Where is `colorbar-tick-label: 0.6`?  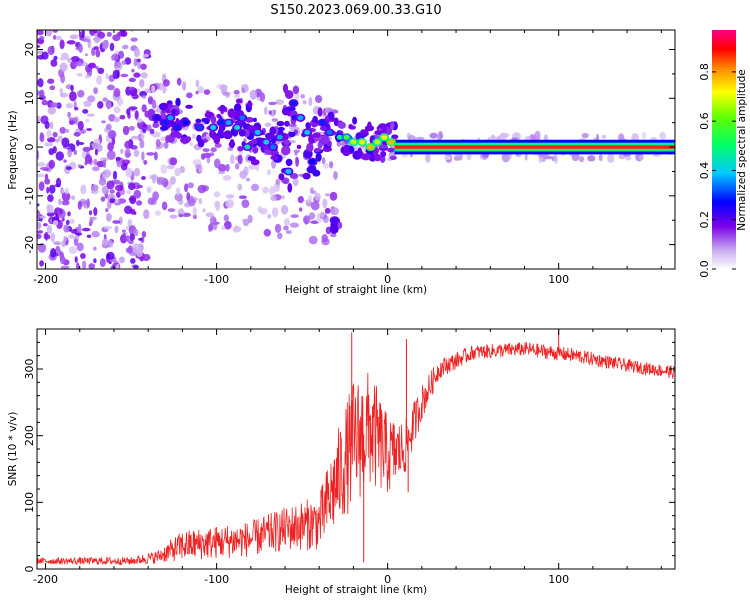
colorbar-tick-label: 0.6 is located at coordinates (704, 121).